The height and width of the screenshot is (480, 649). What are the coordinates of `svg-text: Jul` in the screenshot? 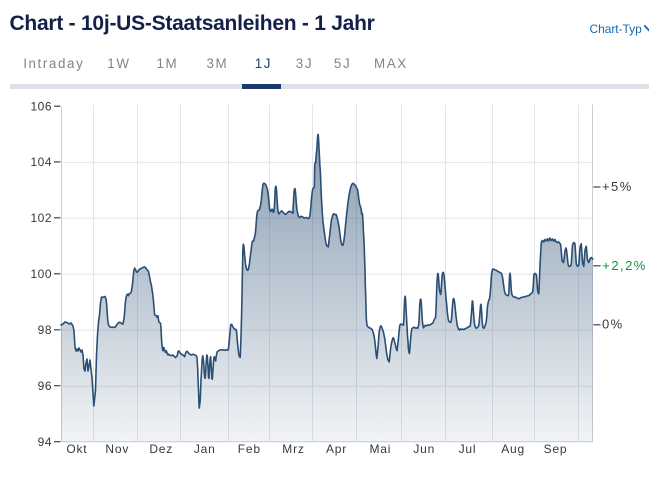 It's located at (468, 449).